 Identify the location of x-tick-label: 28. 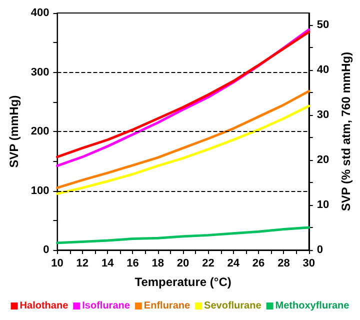
(284, 264).